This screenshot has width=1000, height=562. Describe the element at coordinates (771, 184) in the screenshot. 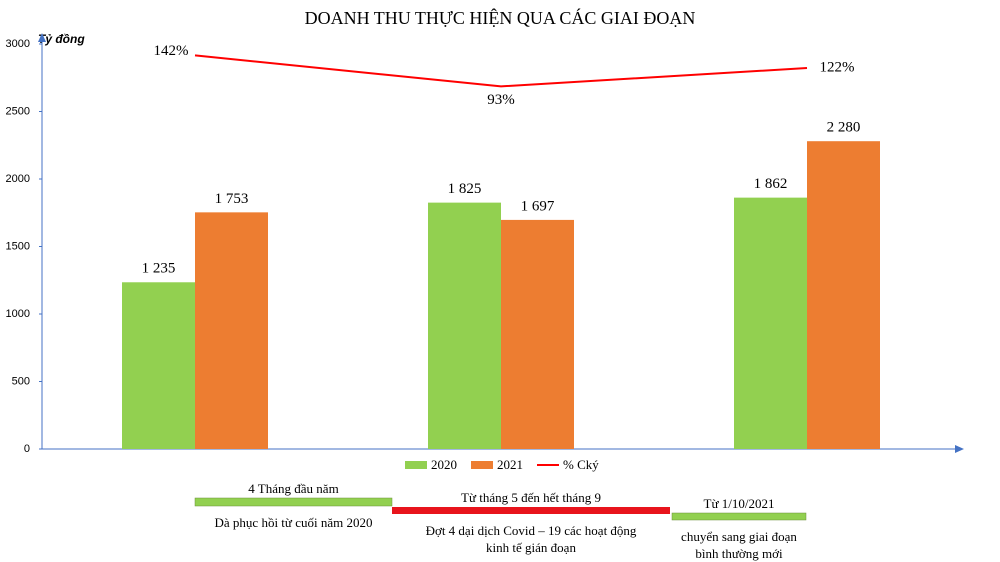

I see `data-label: 1 862` at that location.